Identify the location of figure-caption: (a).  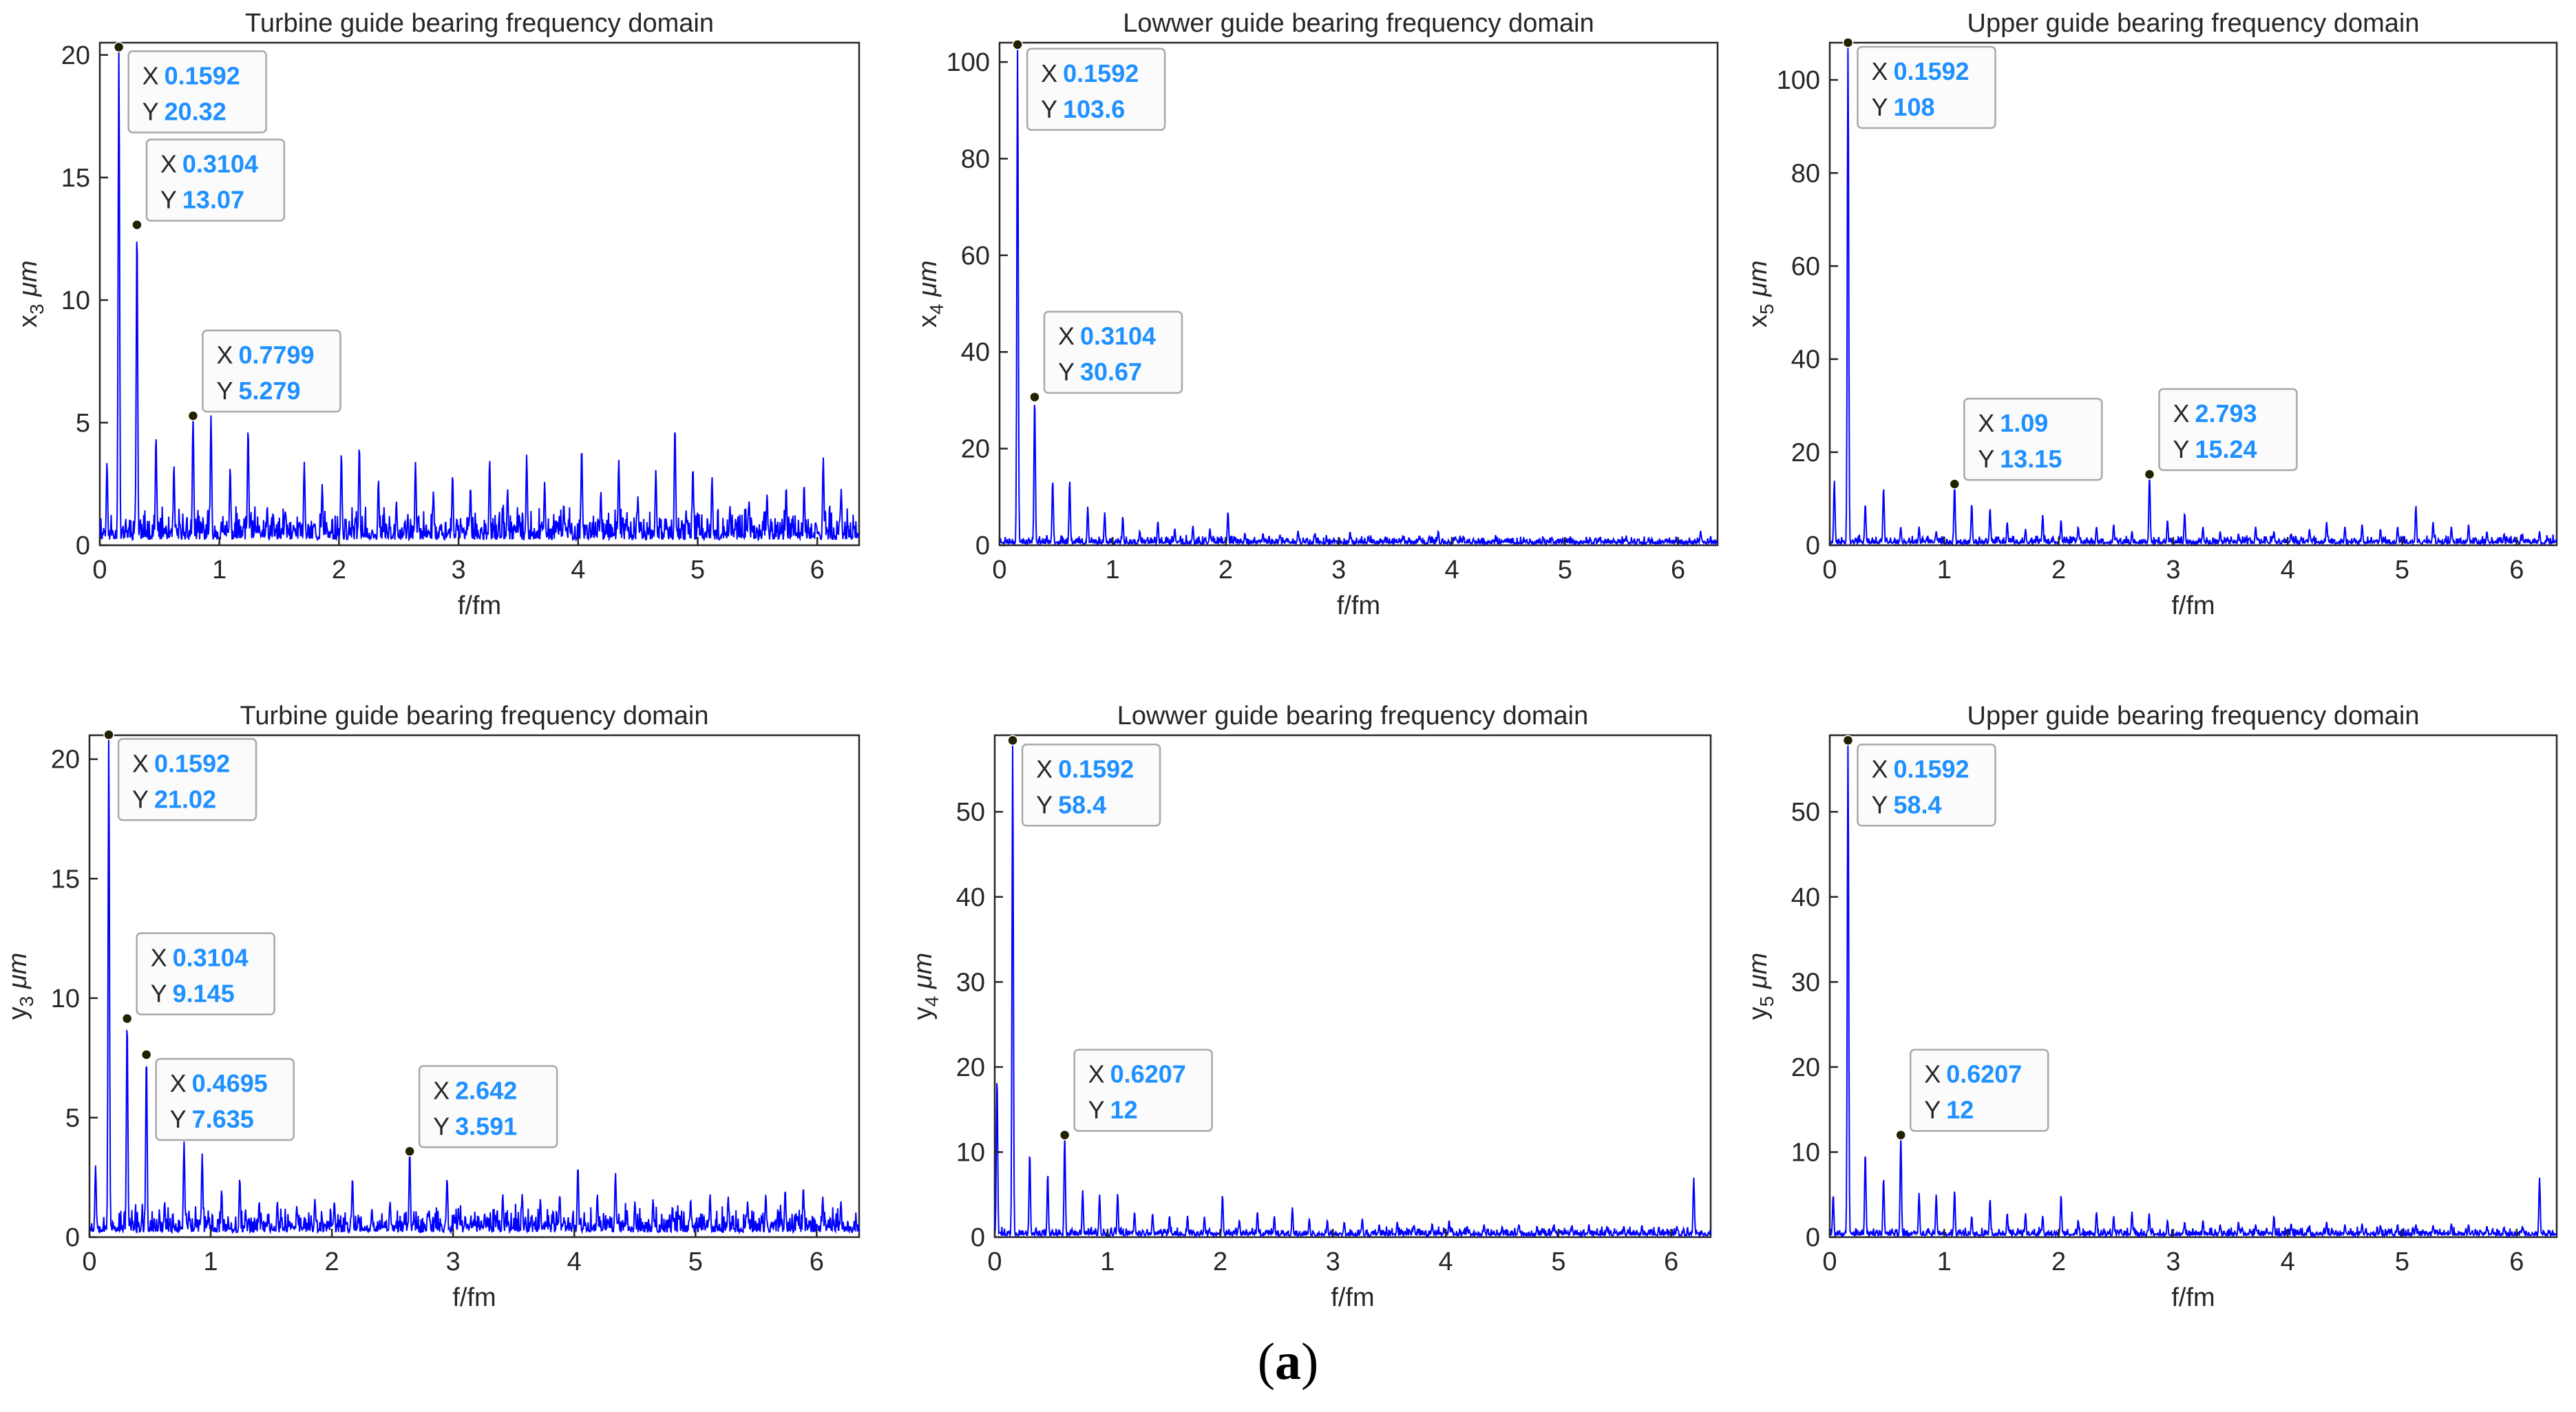
(1288, 1362).